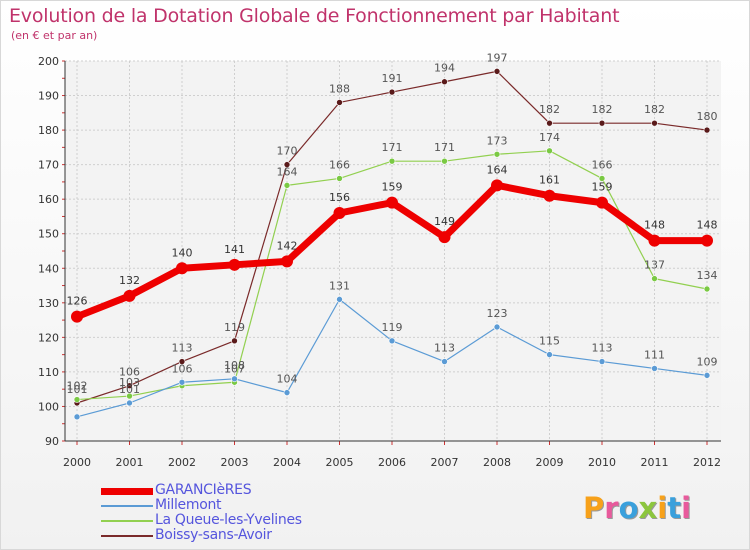 This screenshot has height=550, width=750. What do you see at coordinates (707, 462) in the screenshot?
I see `x-tick-label: 2012` at bounding box center [707, 462].